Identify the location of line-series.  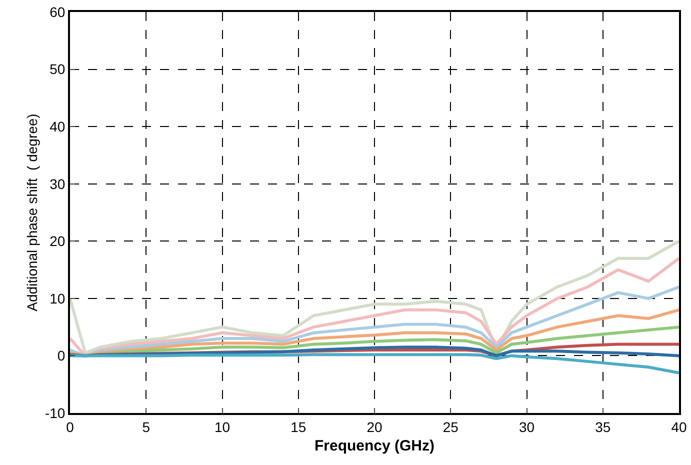
(374, 363).